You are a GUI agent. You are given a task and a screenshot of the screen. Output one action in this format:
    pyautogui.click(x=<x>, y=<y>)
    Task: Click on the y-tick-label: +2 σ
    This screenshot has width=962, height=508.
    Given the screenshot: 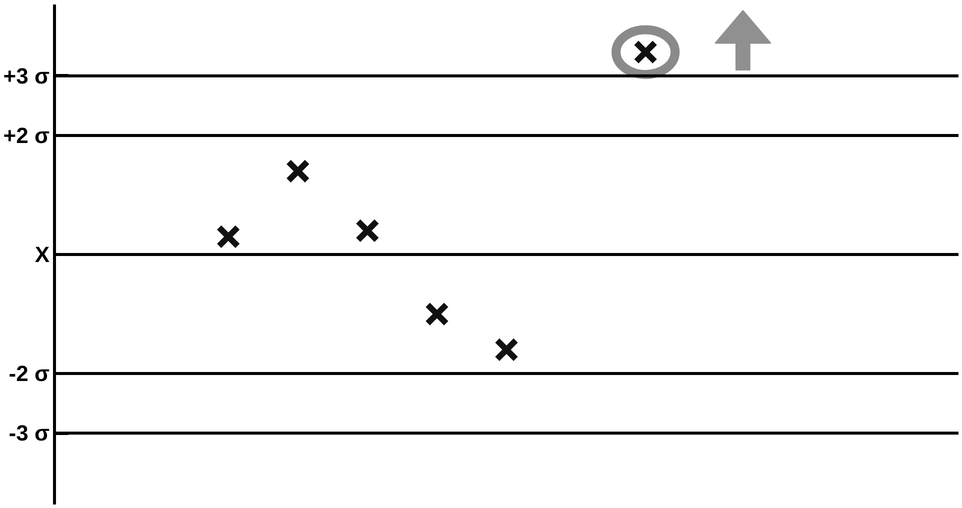 What is the action you would take?
    pyautogui.click(x=26, y=135)
    